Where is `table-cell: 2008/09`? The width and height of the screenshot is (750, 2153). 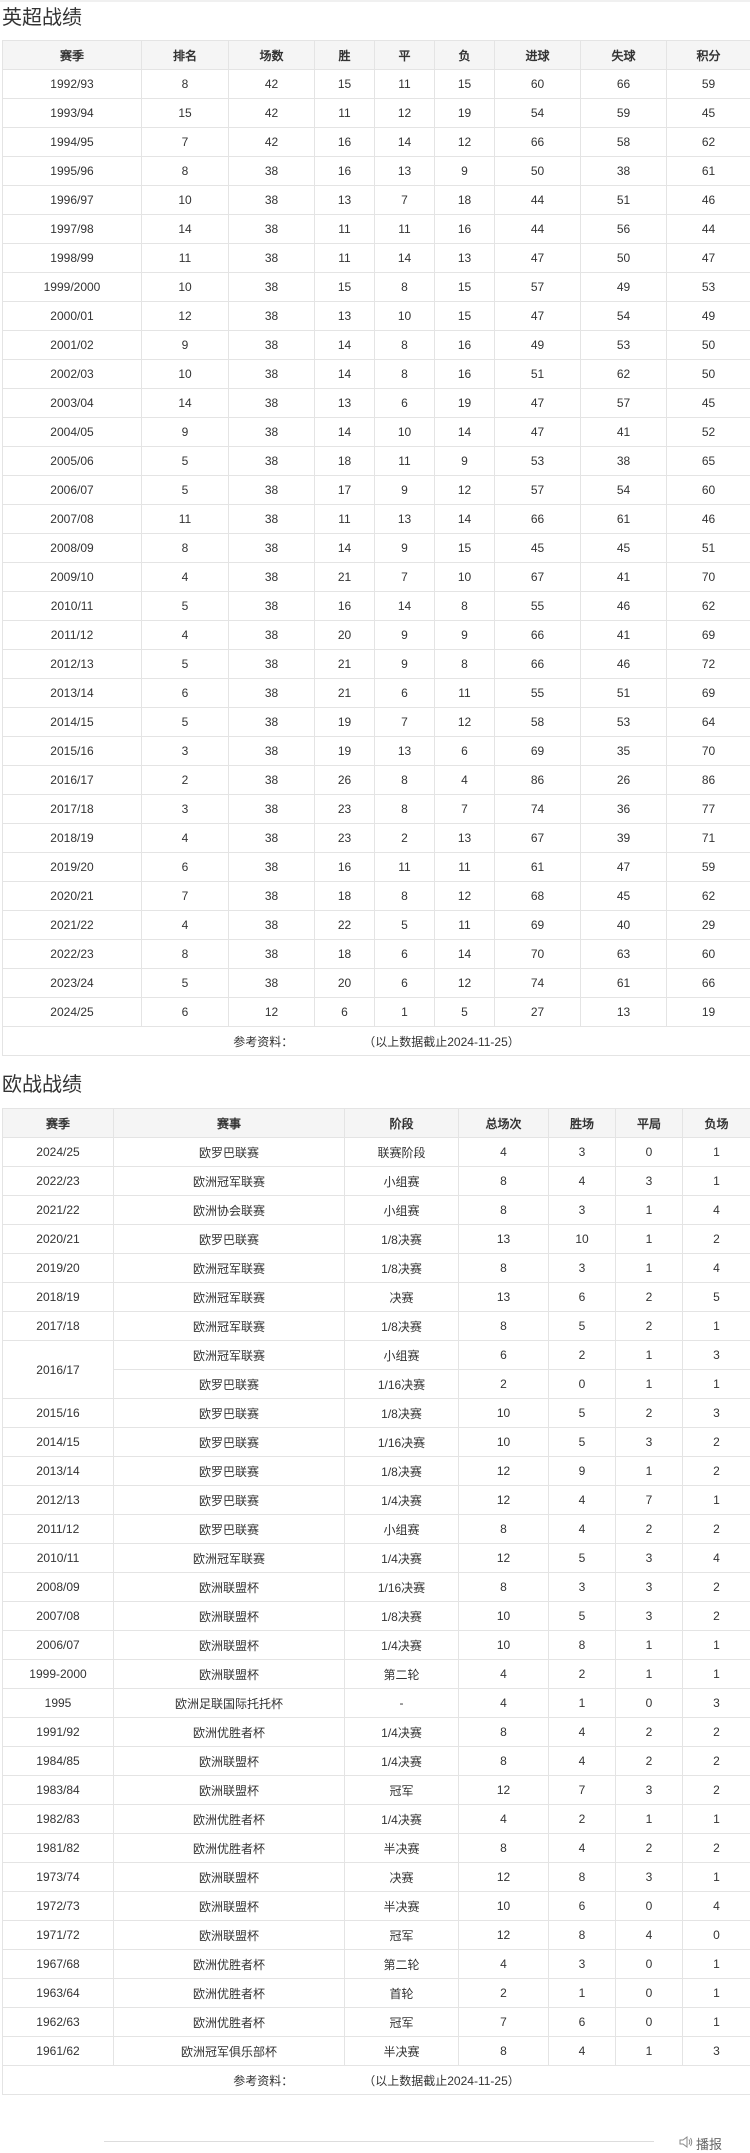
table-cell: 2008/09 is located at coordinates (72, 548).